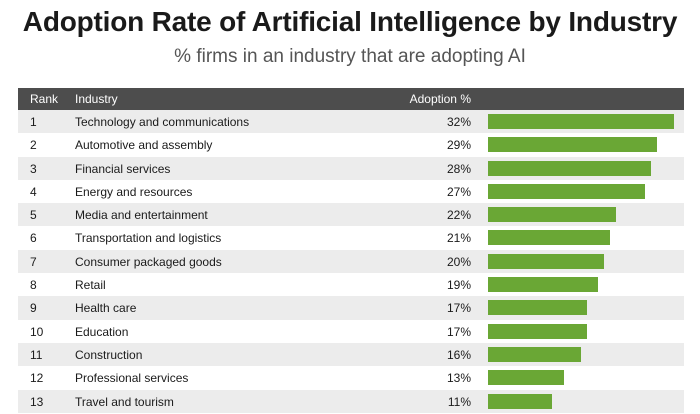  Describe the element at coordinates (33, 168) in the screenshot. I see `rank-cell: 3` at that location.